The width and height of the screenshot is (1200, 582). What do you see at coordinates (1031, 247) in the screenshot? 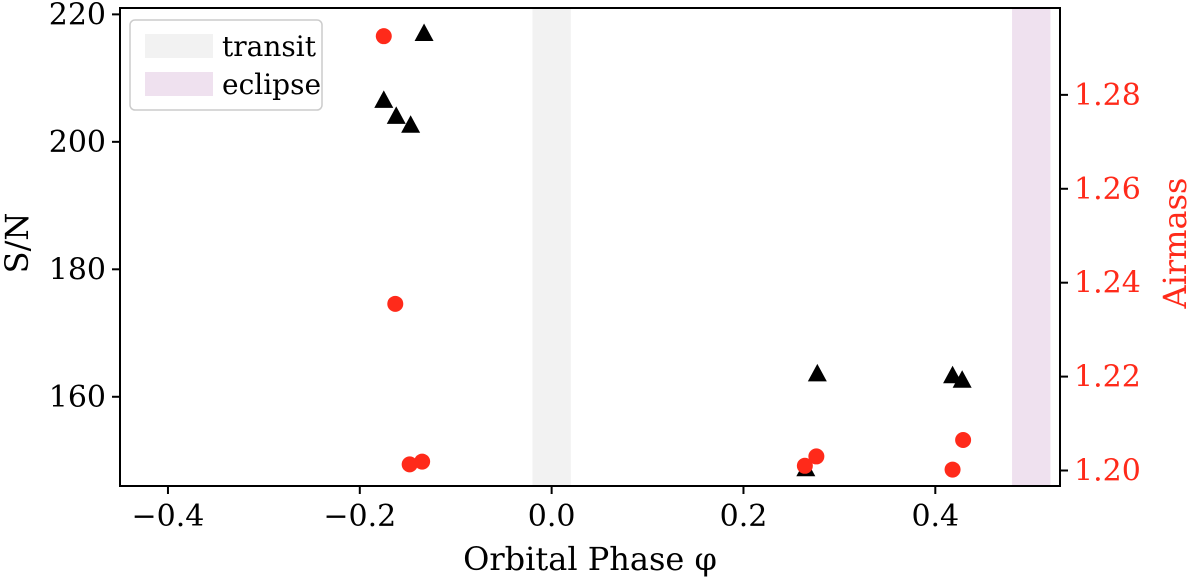
I see `shaded-region-eclipse` at bounding box center [1031, 247].